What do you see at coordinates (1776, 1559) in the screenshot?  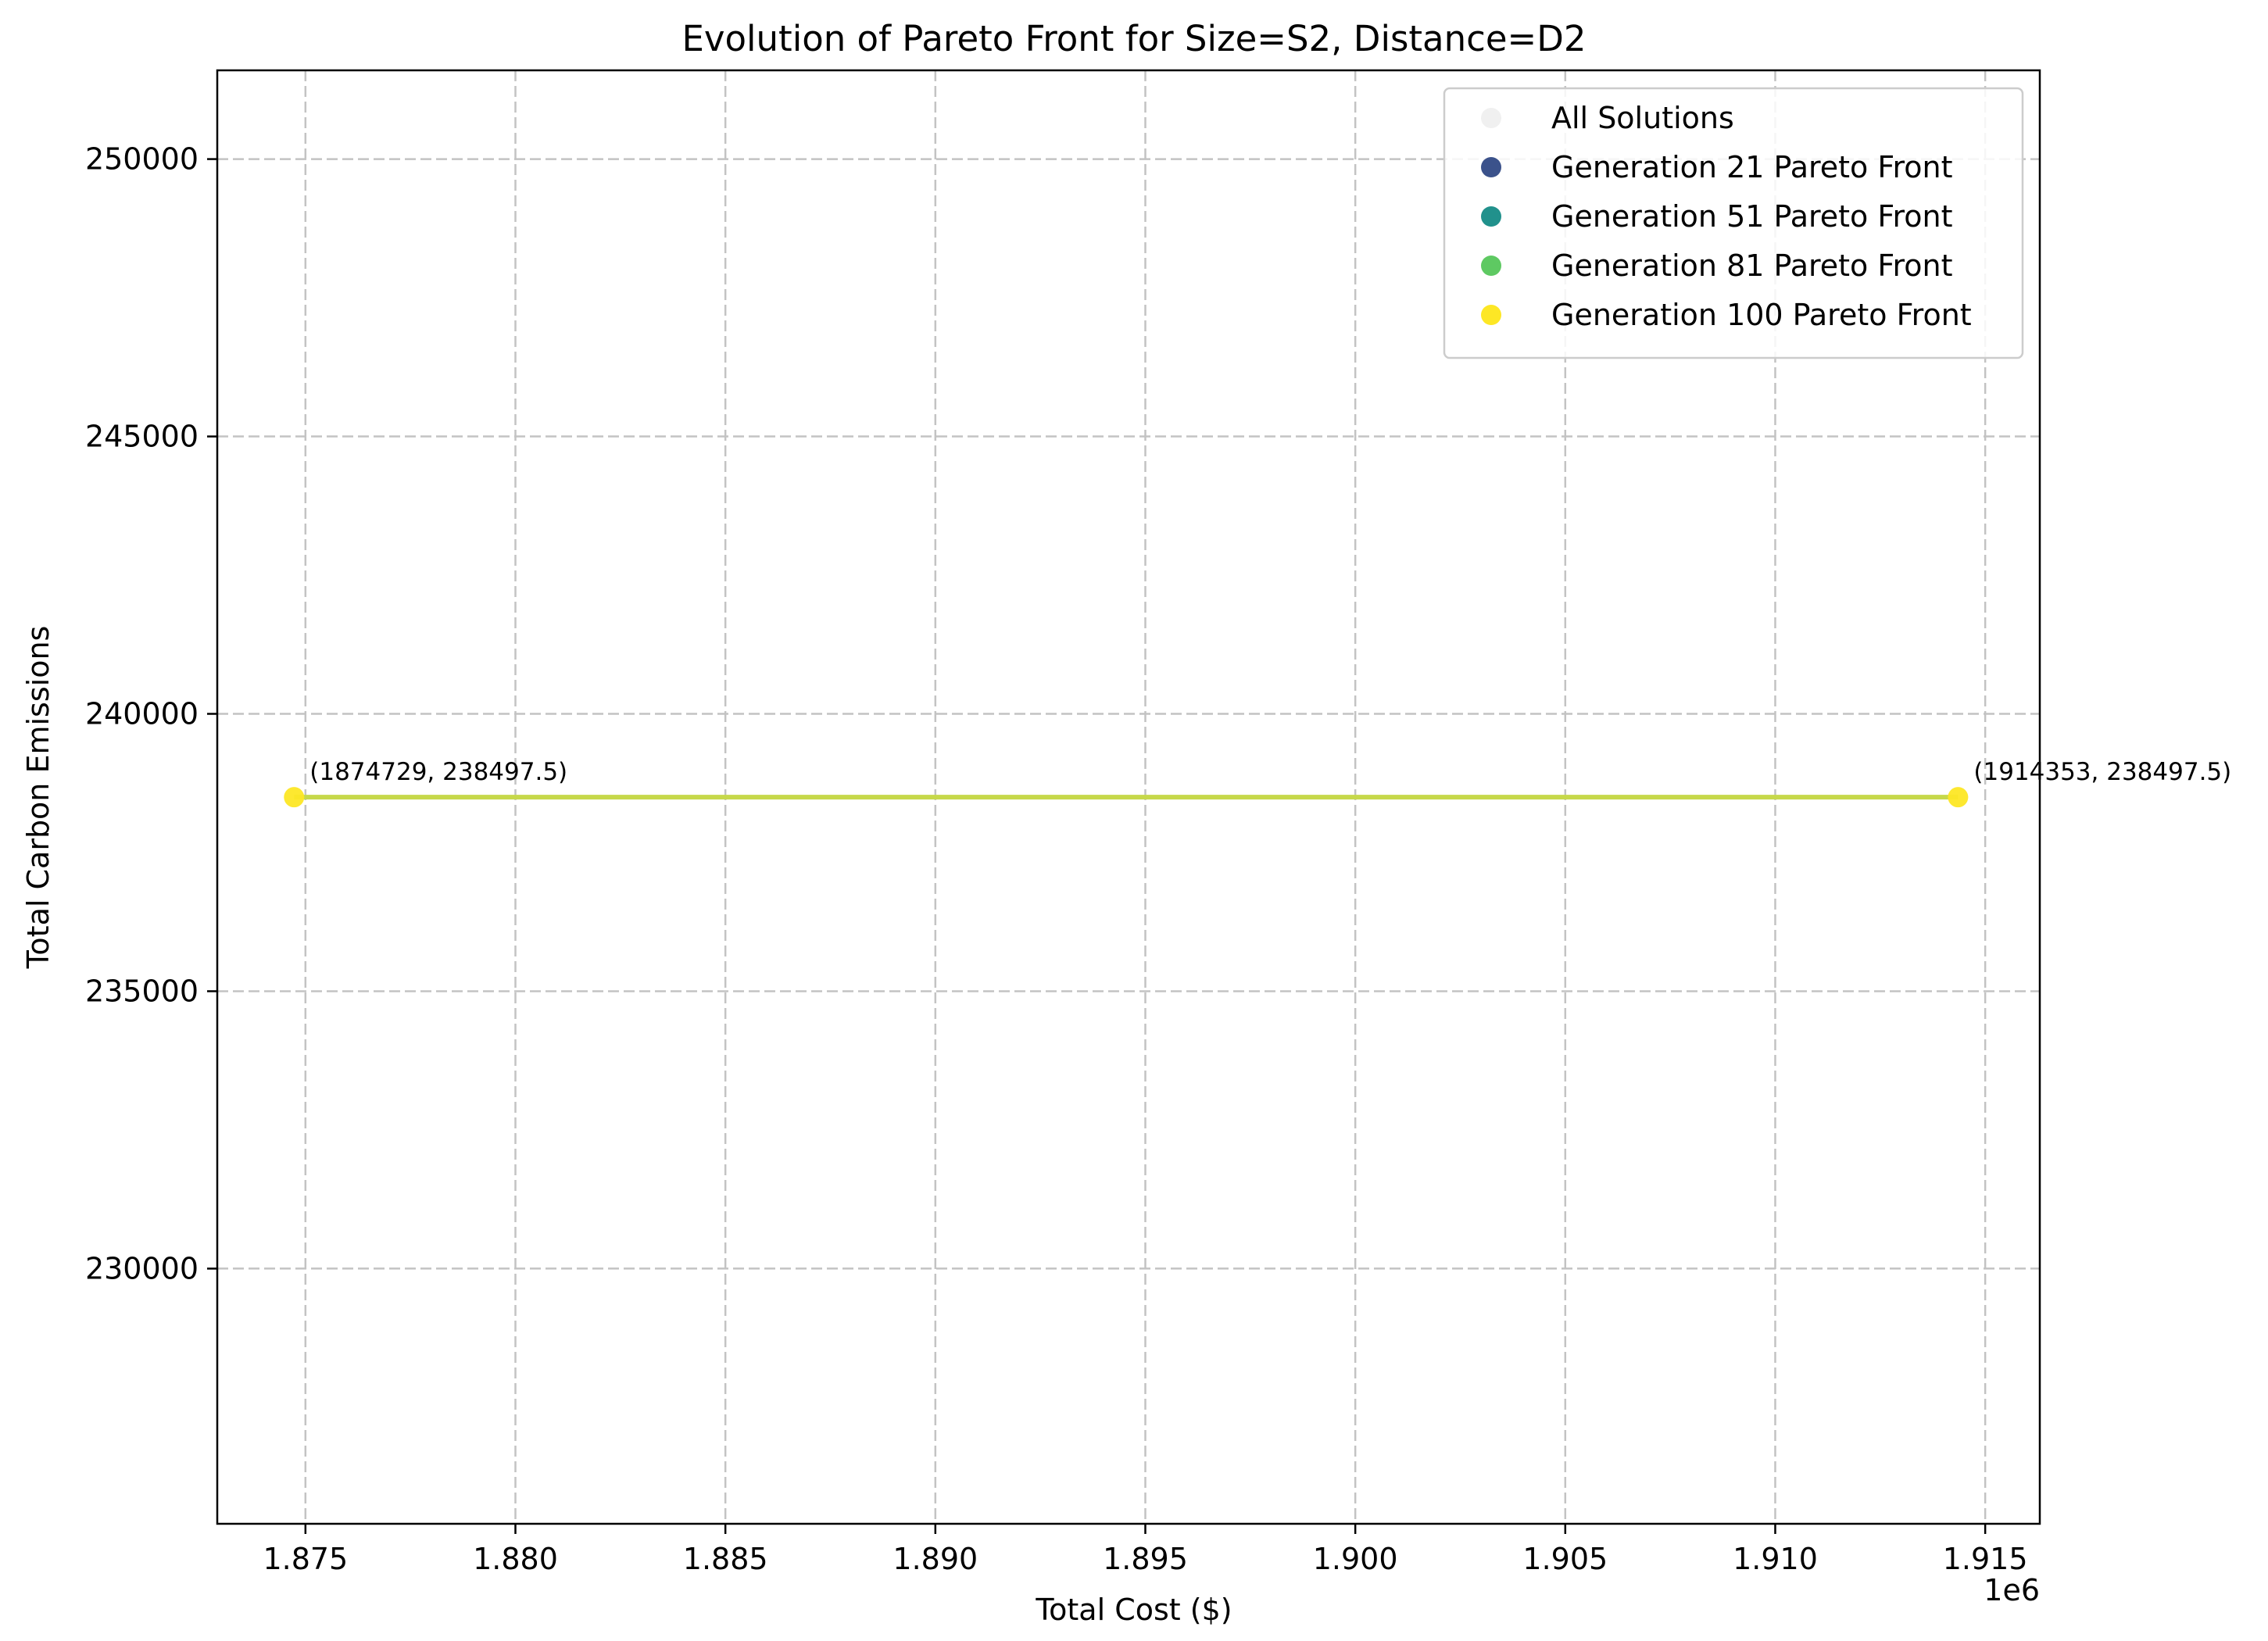 I see `x-tick-label: 1.910` at bounding box center [1776, 1559].